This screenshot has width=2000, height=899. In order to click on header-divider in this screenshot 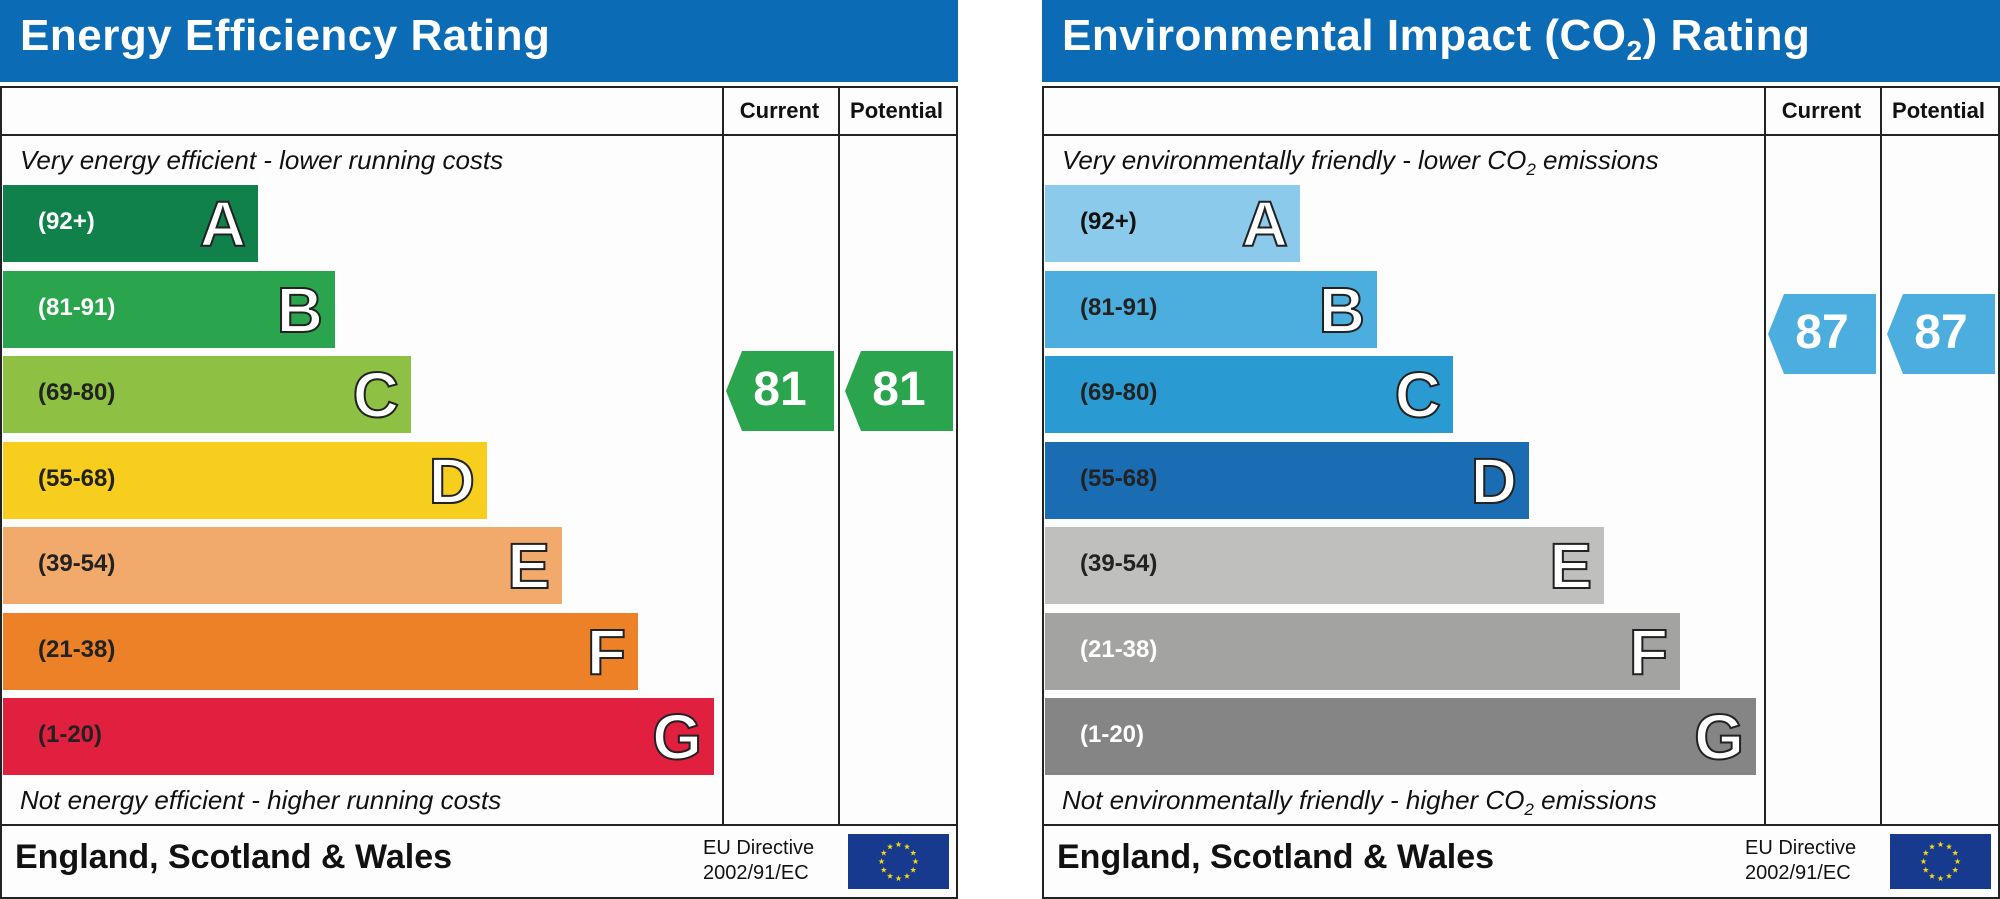, I will do `click(479, 135)`.